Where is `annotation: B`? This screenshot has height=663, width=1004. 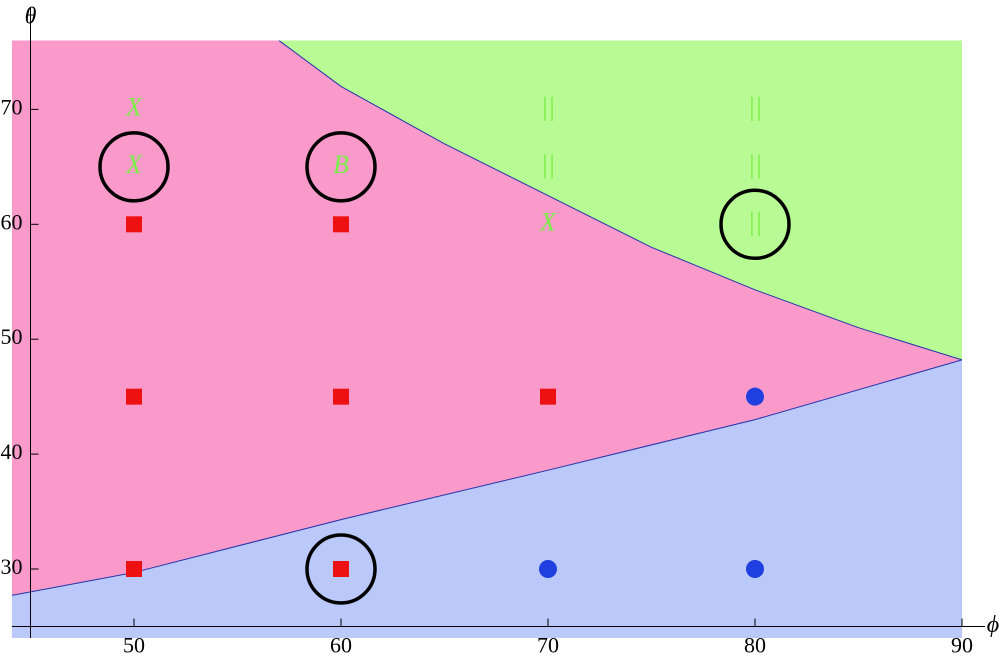 annotation: B is located at coordinates (341, 164).